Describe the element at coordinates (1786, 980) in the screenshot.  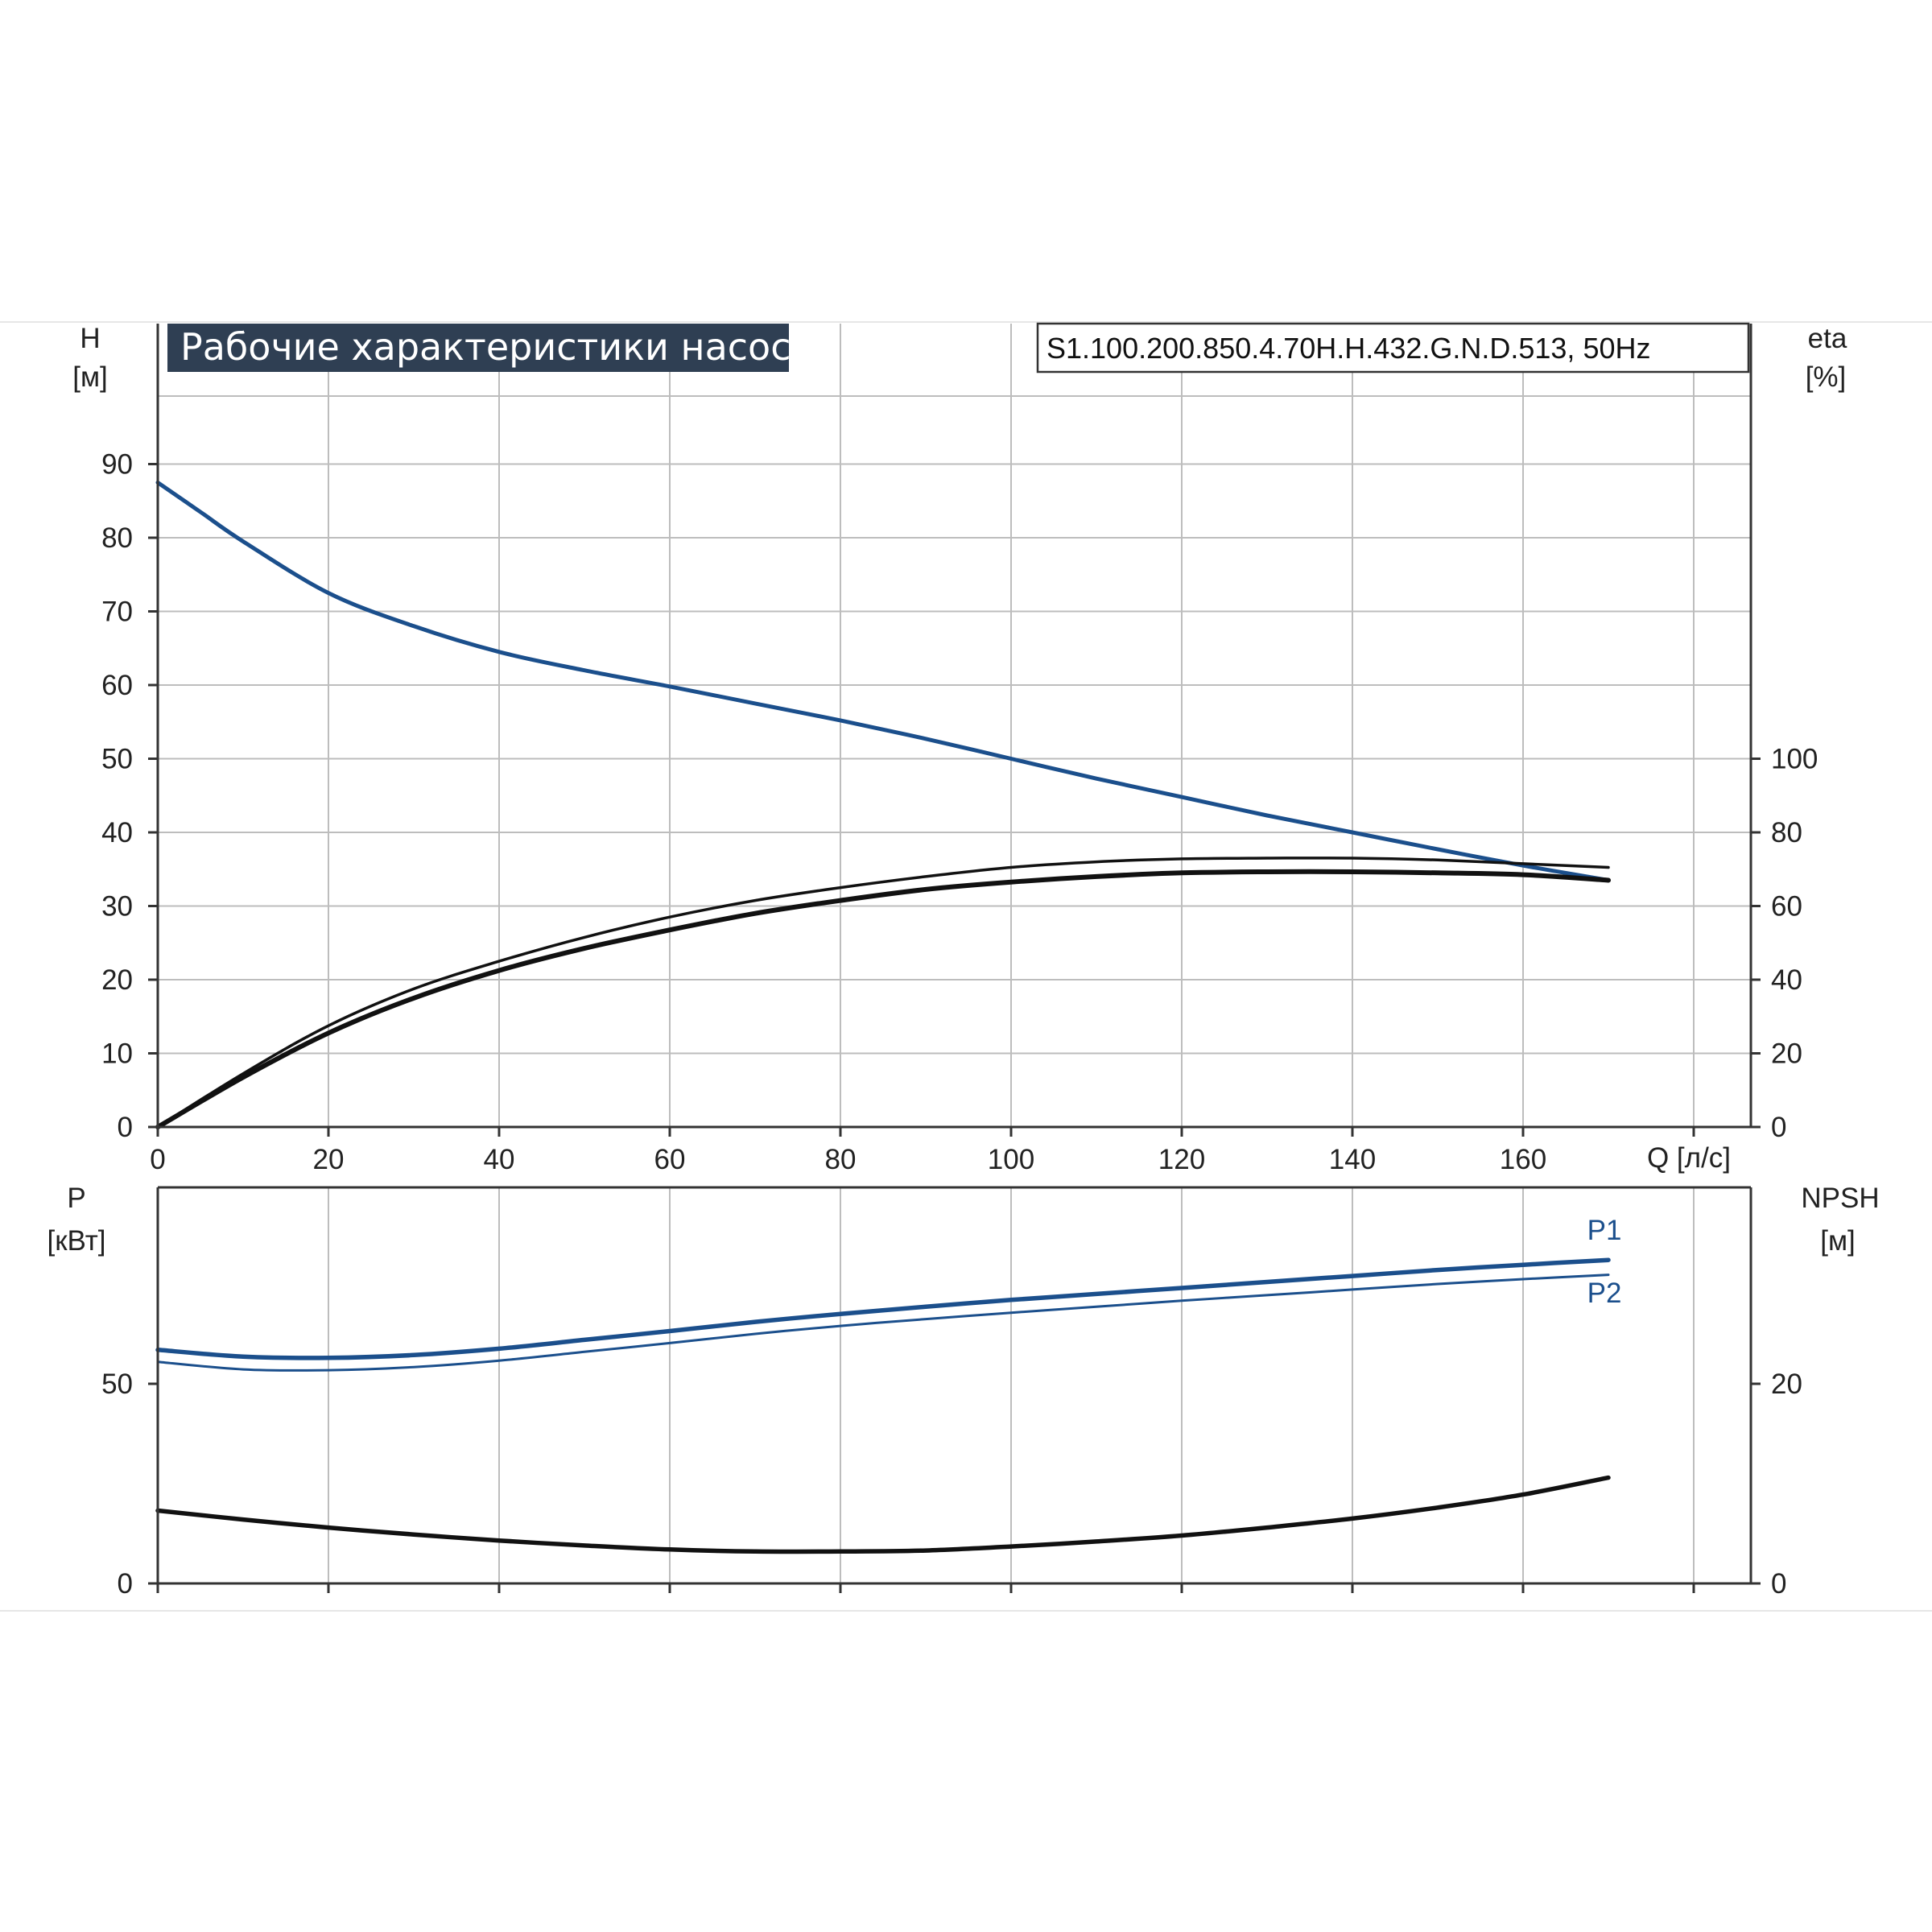
I see `efficiency-tick-label: 40` at that location.